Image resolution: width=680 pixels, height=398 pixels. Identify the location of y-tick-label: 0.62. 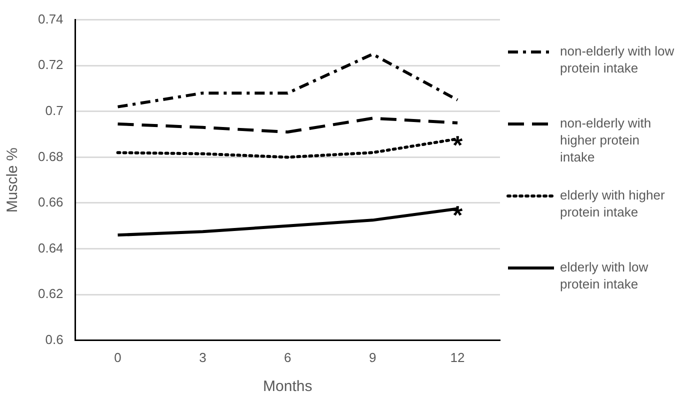
(51, 294).